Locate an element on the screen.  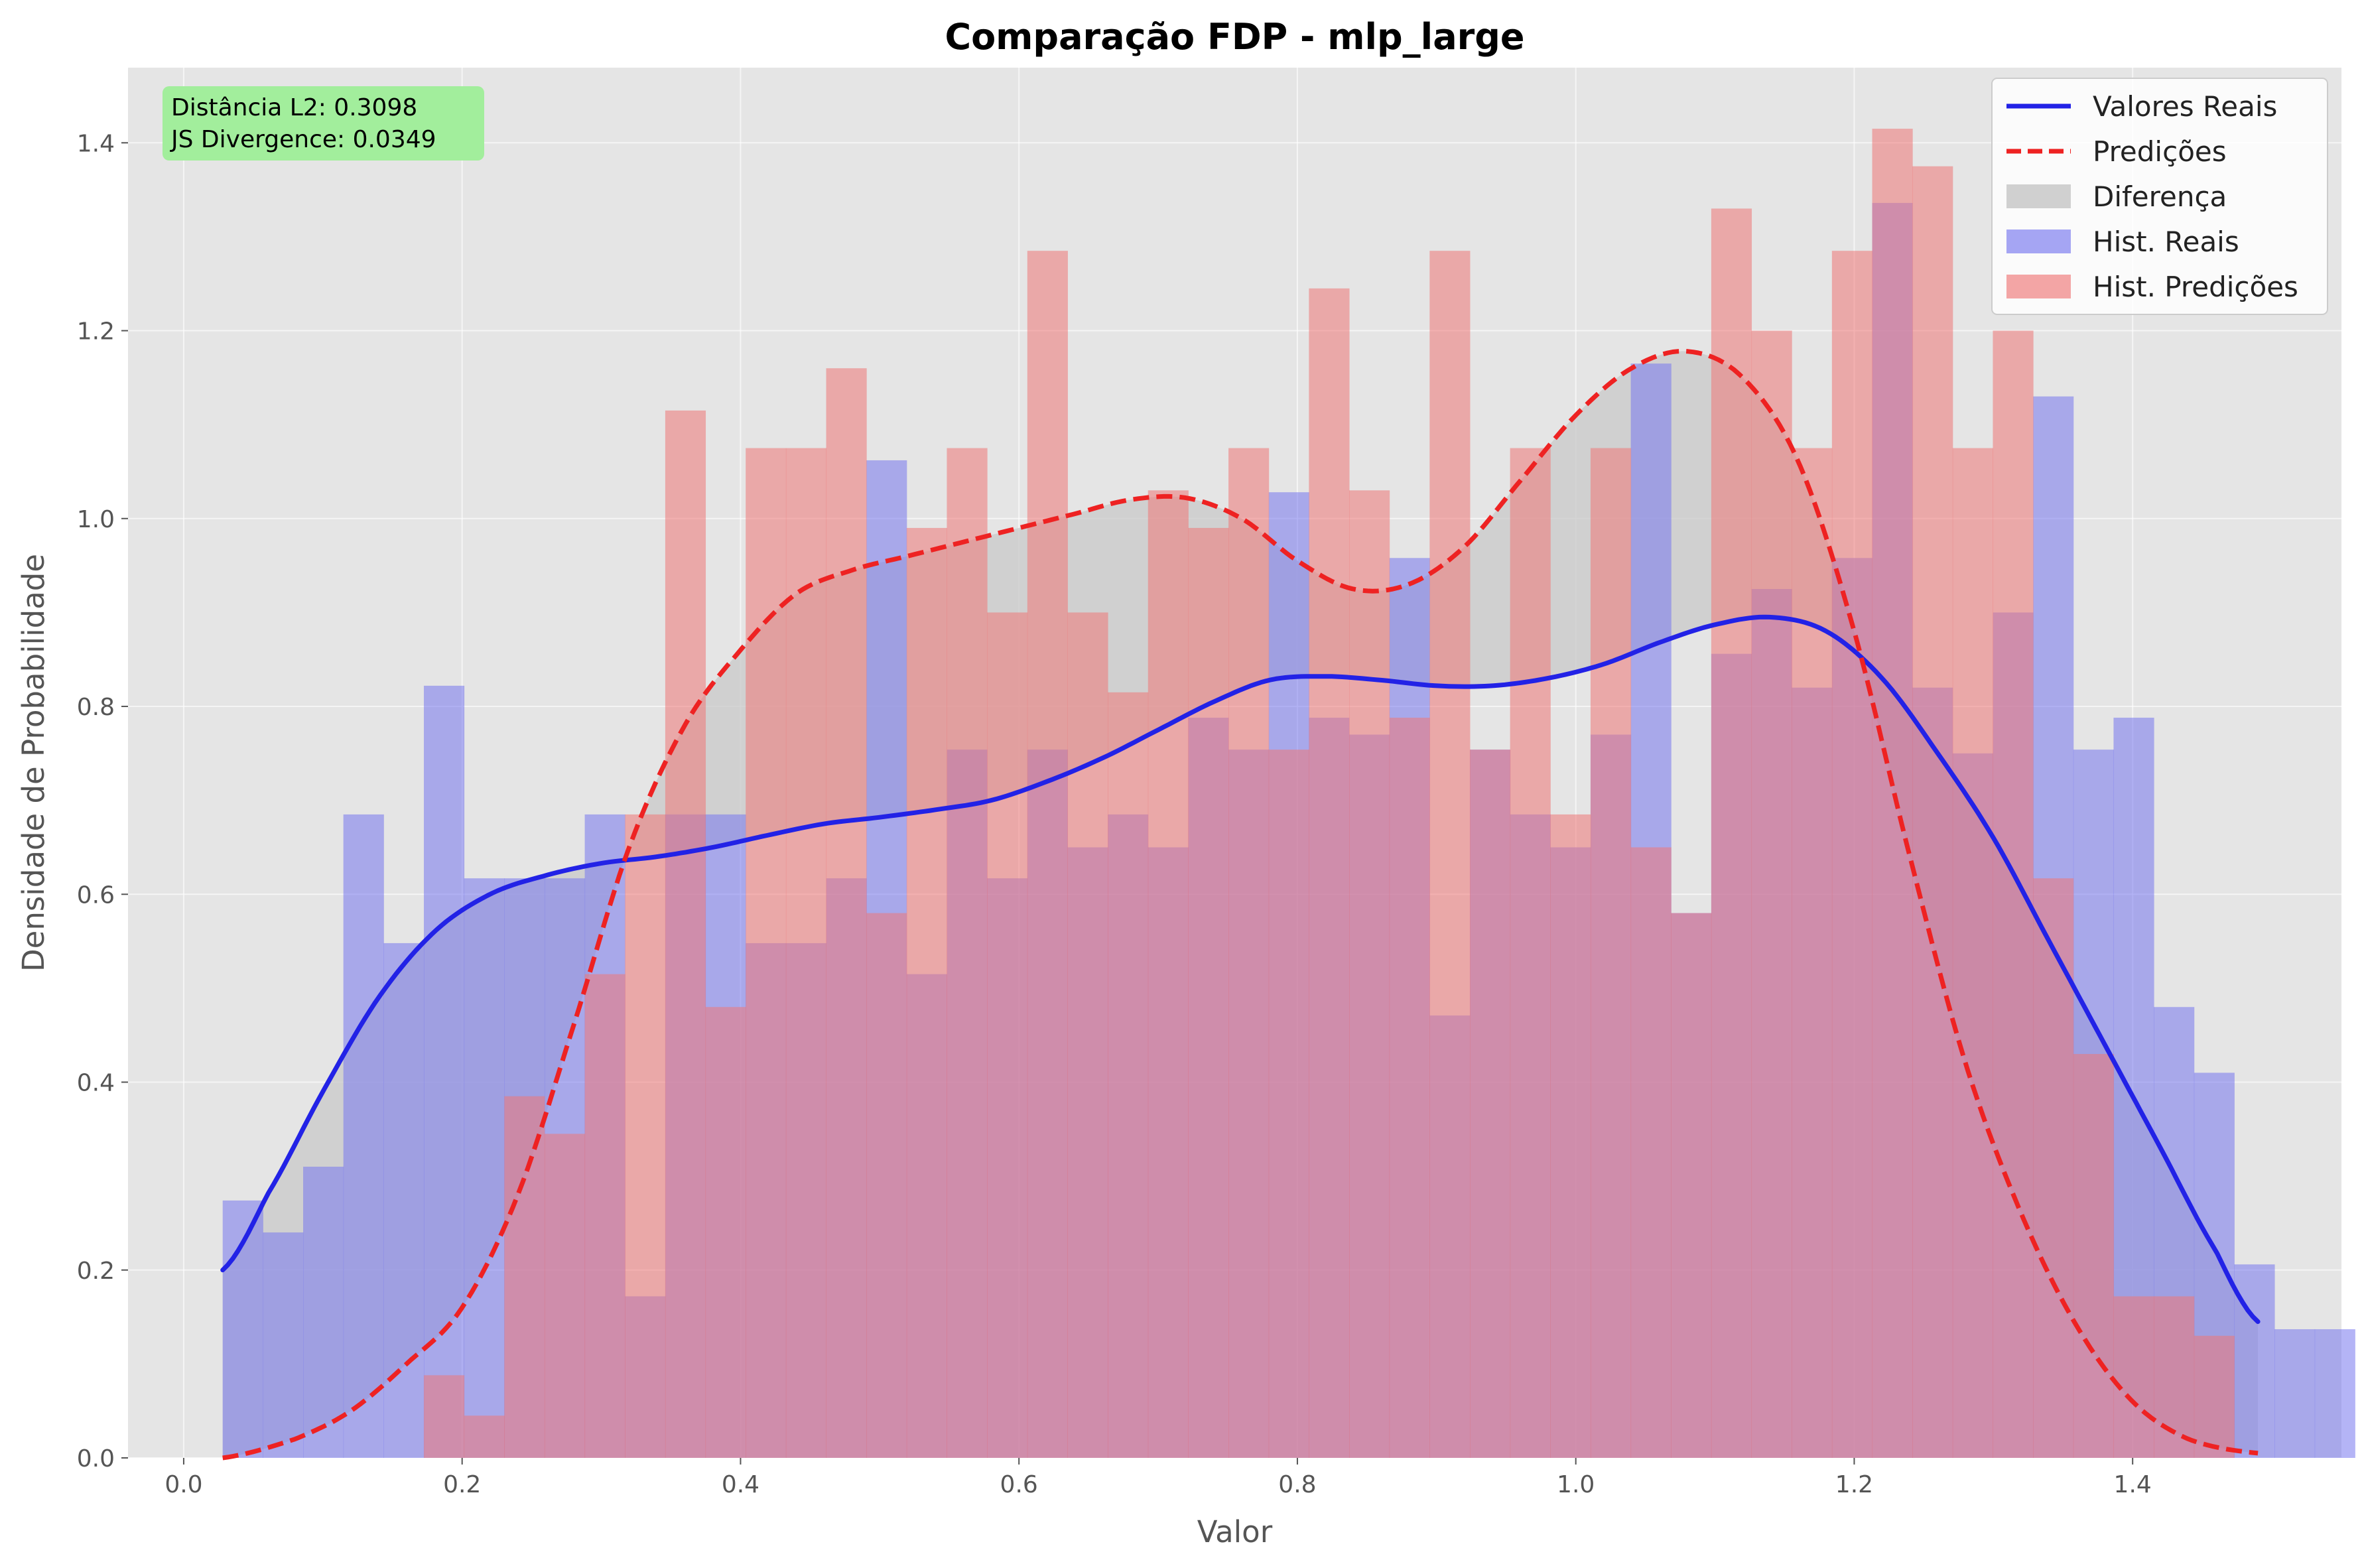
stats-box-background is located at coordinates (323, 123).